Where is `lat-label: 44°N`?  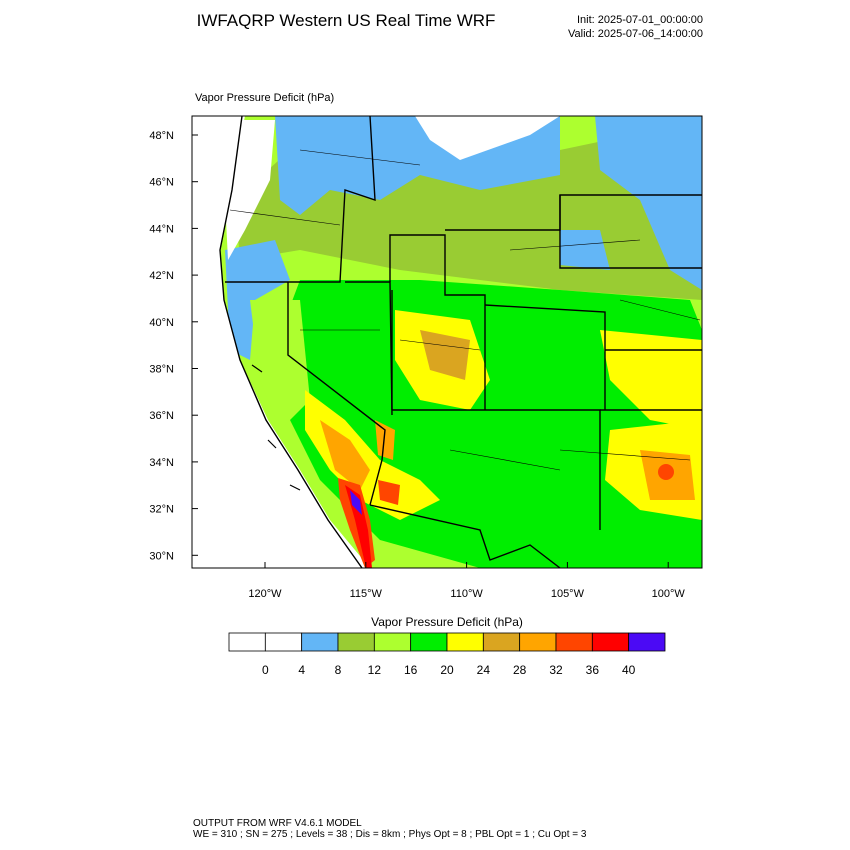
lat-label: 44°N is located at coordinates (161, 229).